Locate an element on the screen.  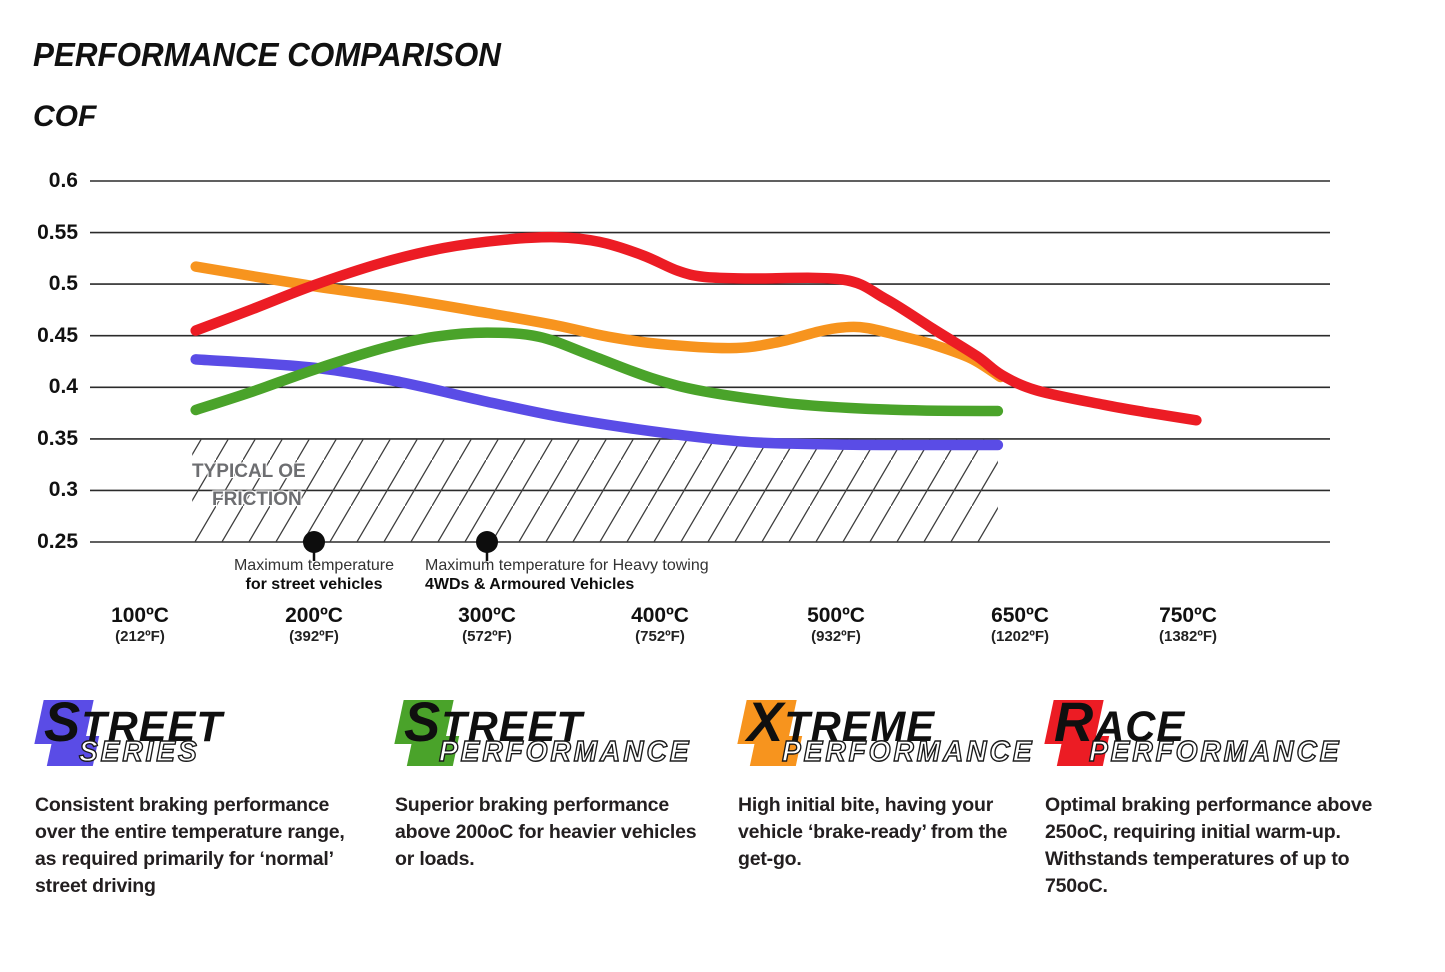
x-tick-label: 300ºC (572ºF) is located at coordinates (487, 625).